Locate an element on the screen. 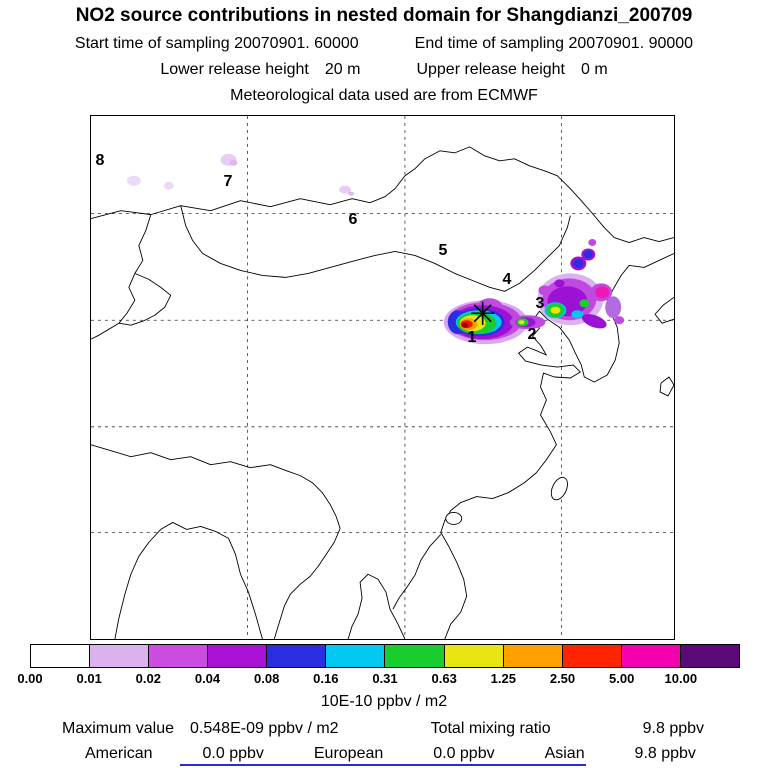 The image size is (768, 768). colorbar-tick-label: 0.16 is located at coordinates (326, 678).